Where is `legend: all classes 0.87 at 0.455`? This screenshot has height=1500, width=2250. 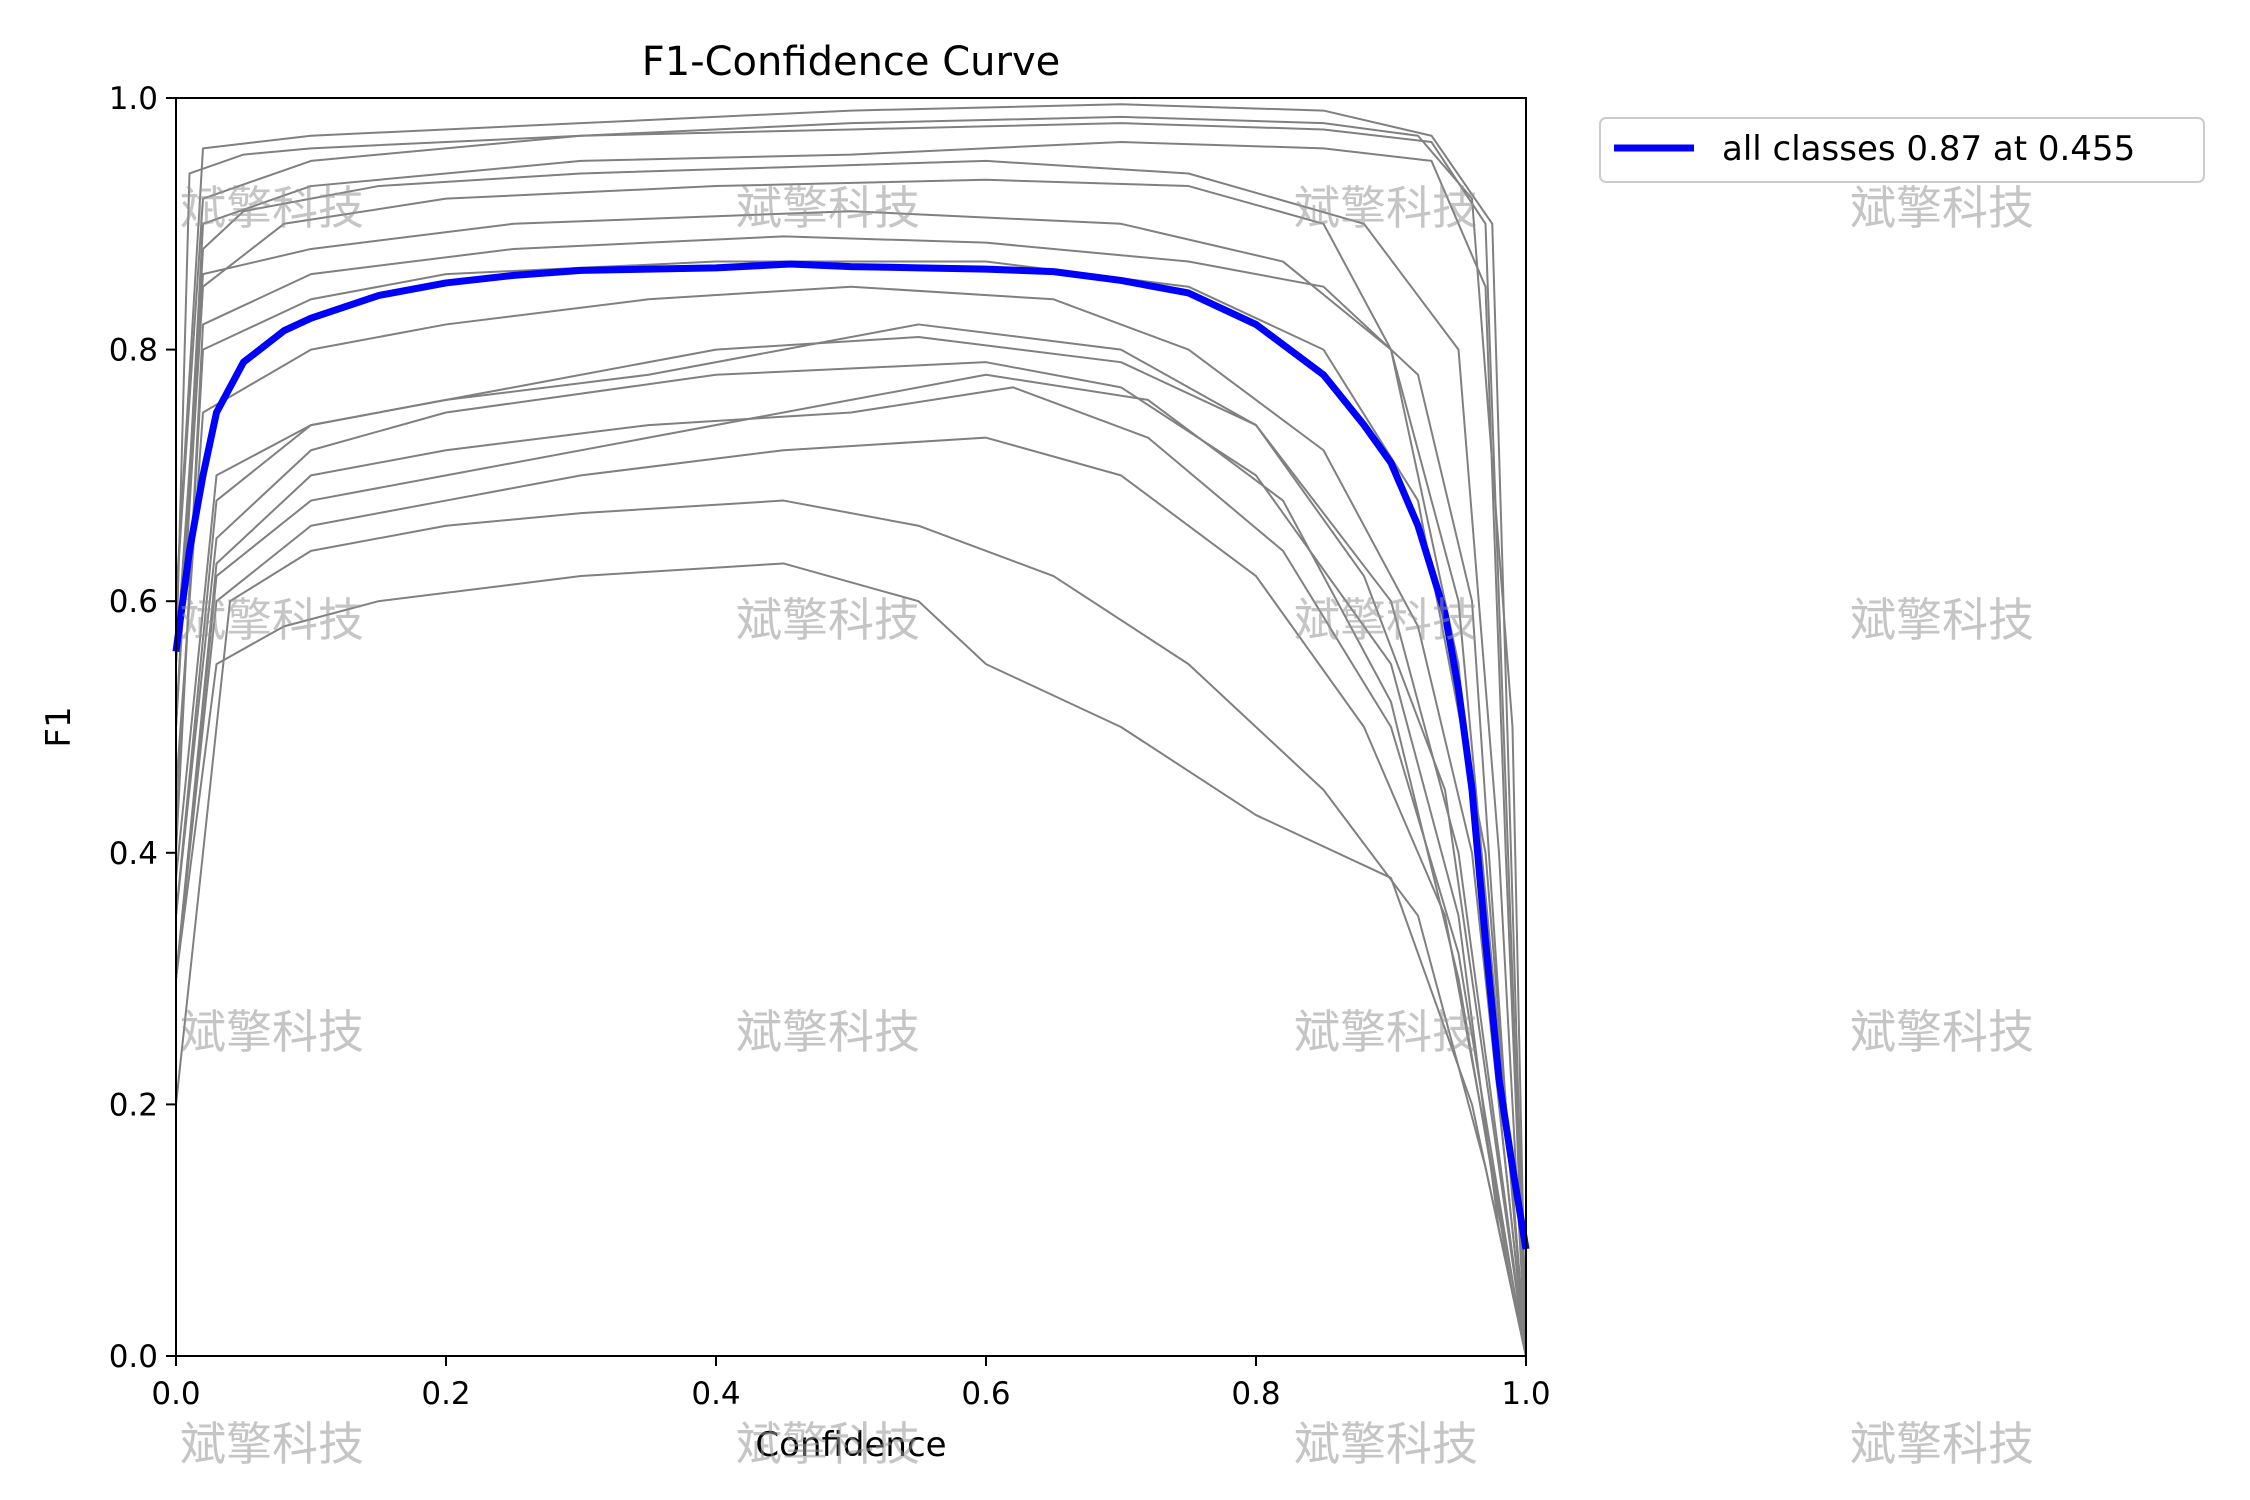
legend: all classes 0.87 at 0.455 is located at coordinates (1902, 150).